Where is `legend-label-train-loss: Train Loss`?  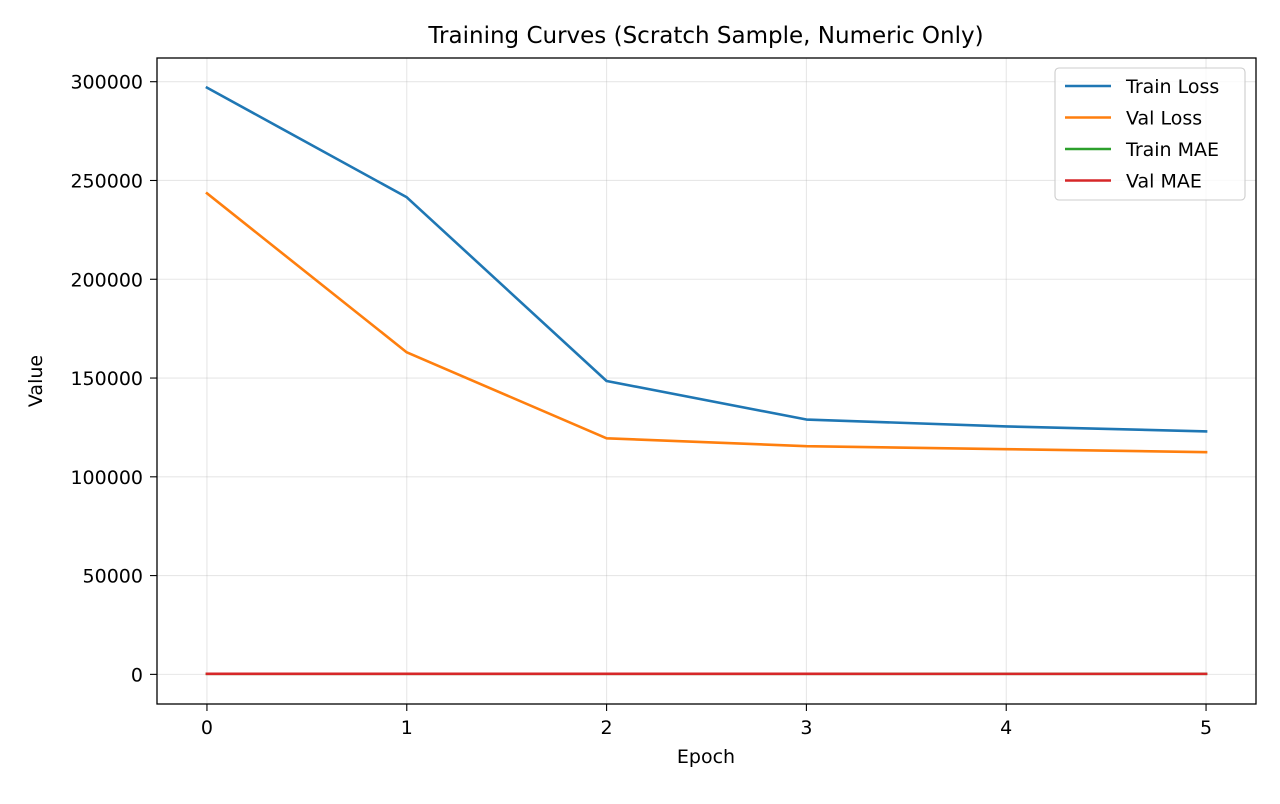
legend-label-train-loss: Train Loss is located at coordinates (1172, 87).